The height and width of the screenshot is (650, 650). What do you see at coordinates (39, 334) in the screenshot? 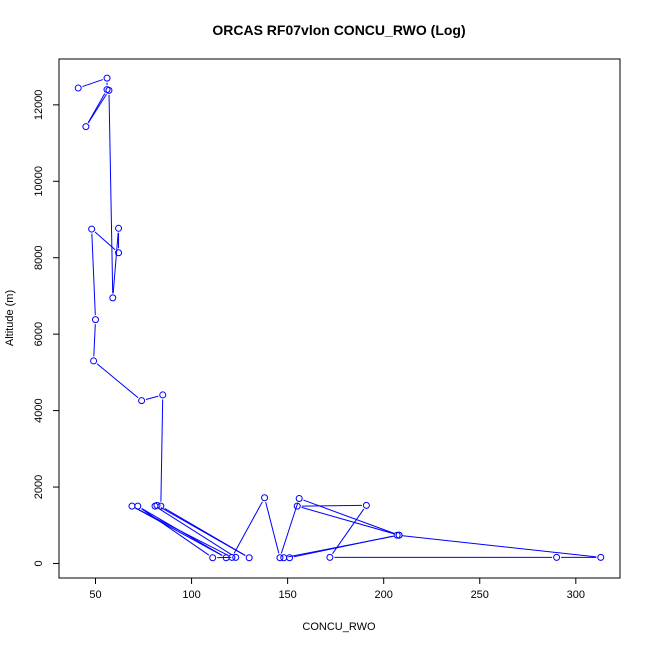
I see `y-tick-label: 6000` at bounding box center [39, 334].